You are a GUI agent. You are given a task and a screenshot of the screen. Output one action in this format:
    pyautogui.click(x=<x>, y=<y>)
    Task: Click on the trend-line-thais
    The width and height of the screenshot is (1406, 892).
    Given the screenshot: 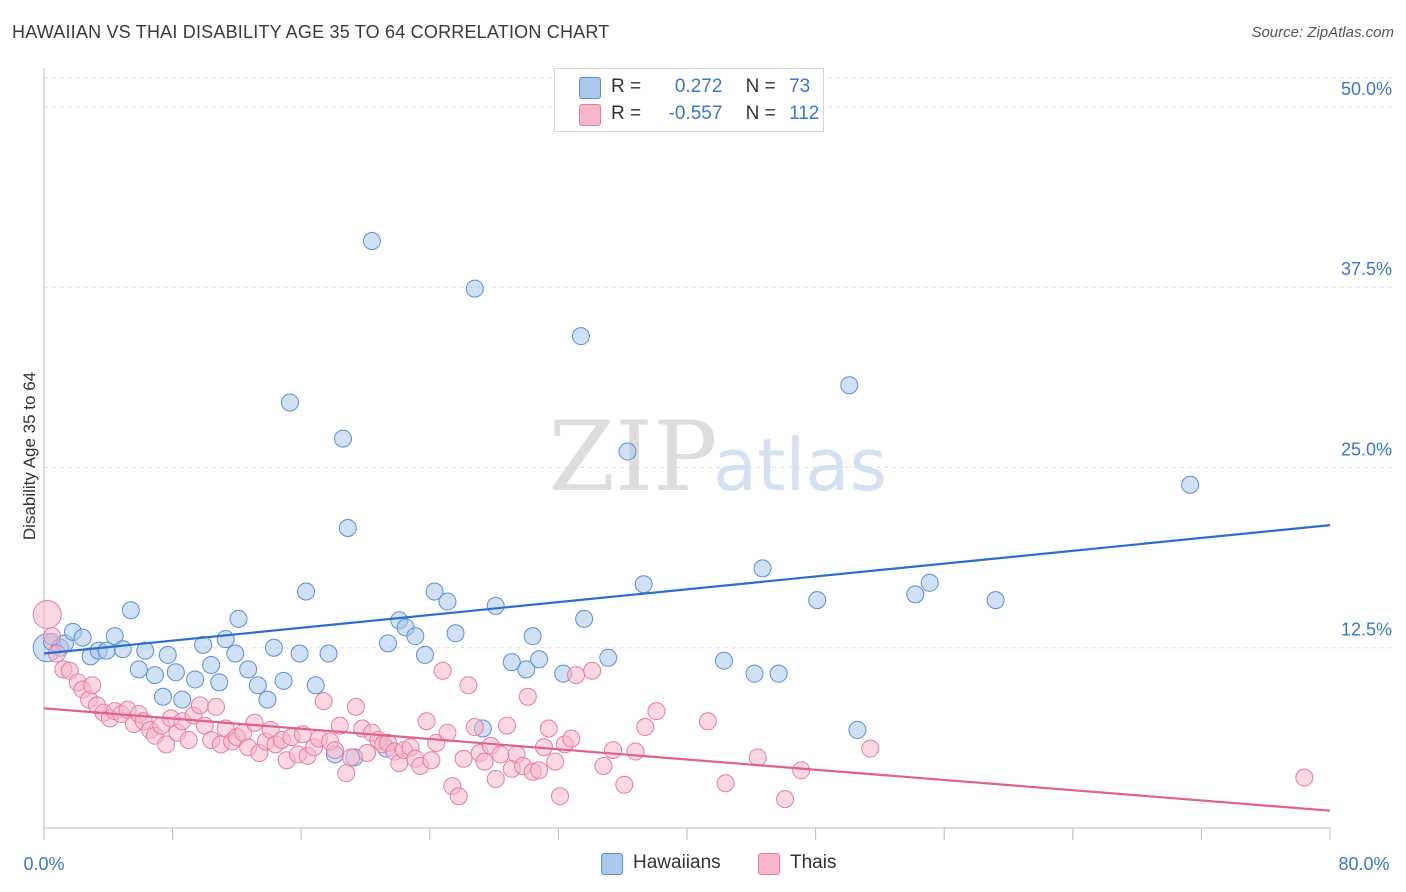 What is the action you would take?
    pyautogui.click(x=687, y=759)
    